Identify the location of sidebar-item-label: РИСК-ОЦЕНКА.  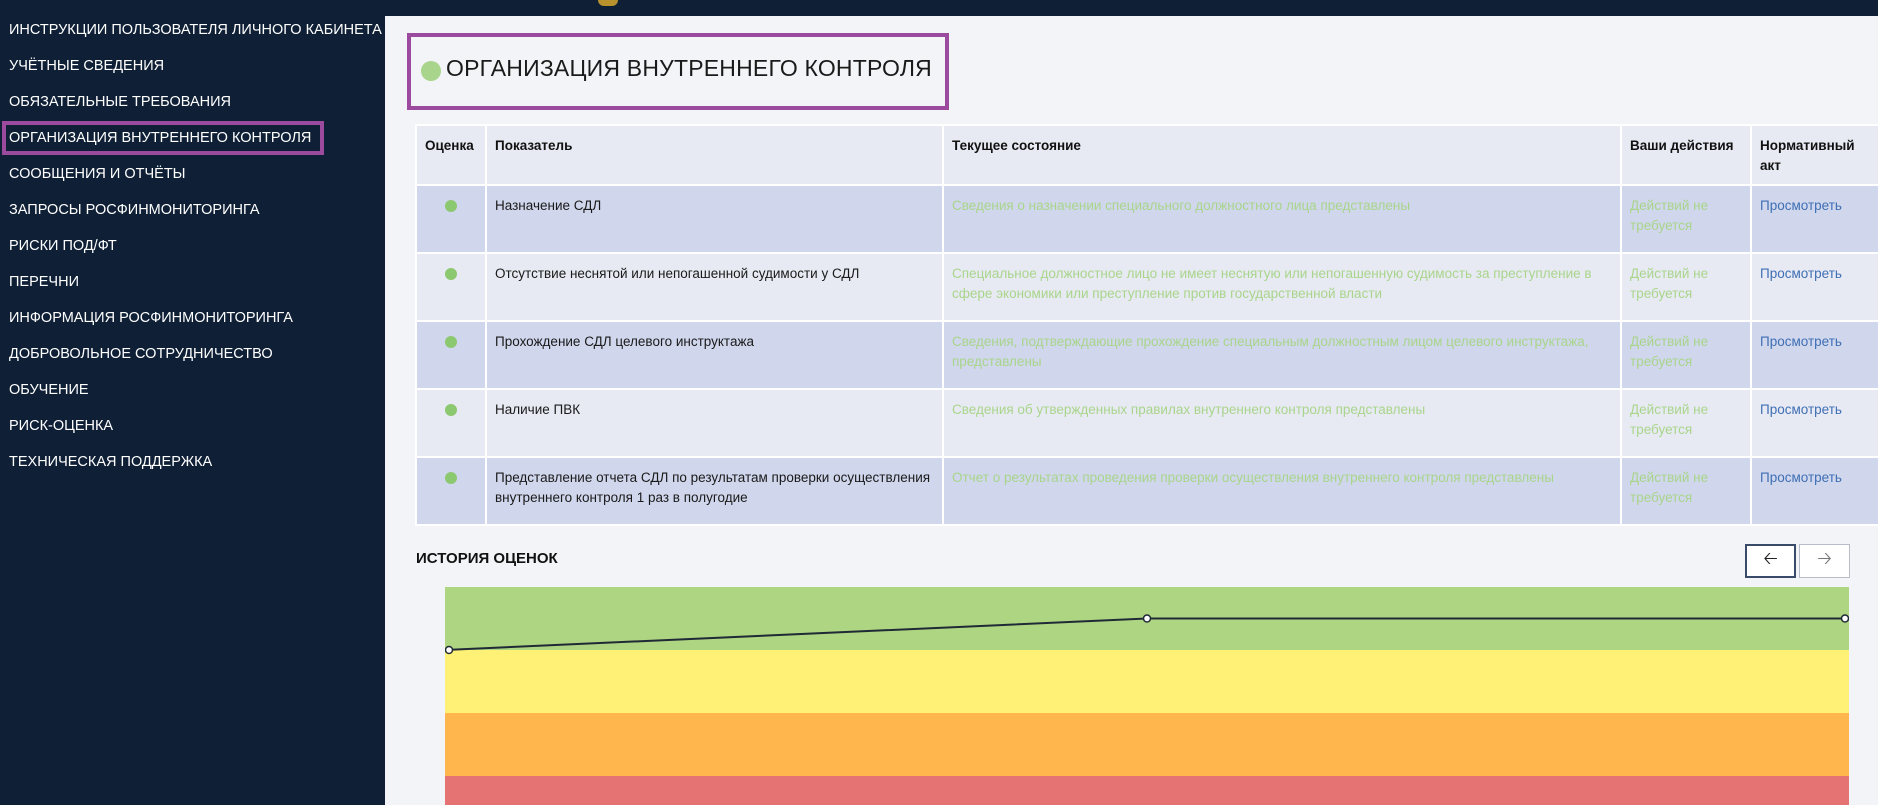
(61, 426).